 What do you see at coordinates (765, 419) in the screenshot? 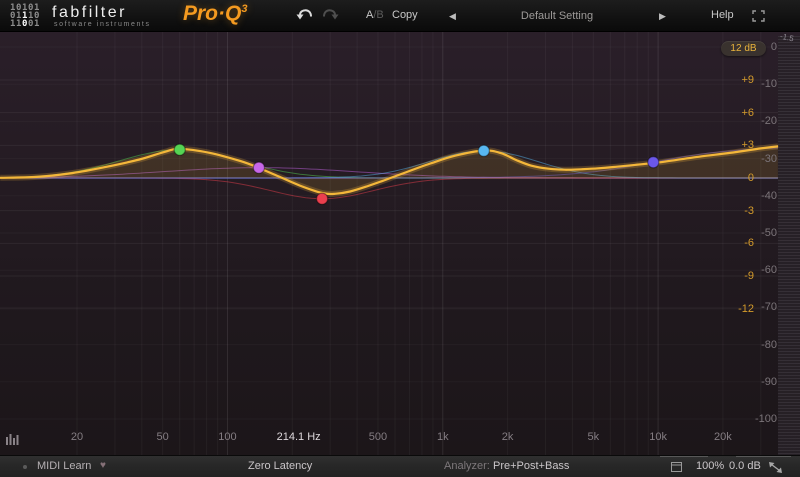
I see `analyzer-scale-label: -100` at bounding box center [765, 419].